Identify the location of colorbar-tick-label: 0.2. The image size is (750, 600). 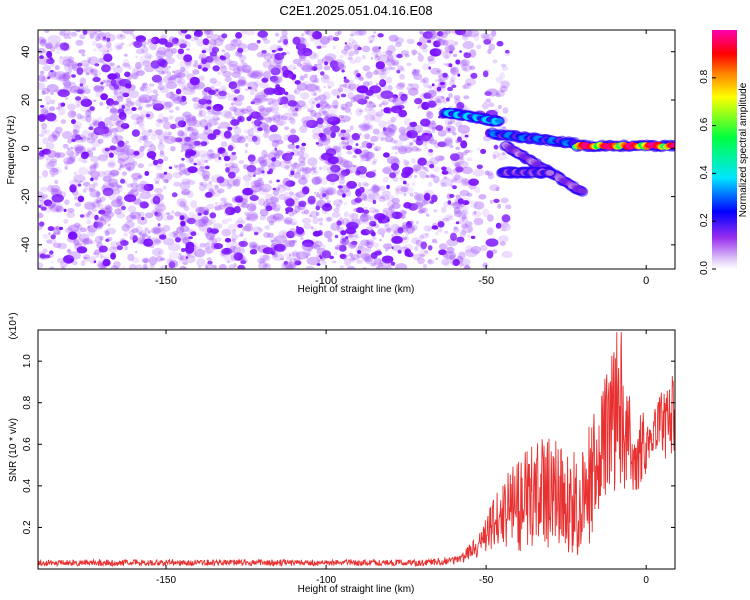
(704, 220).